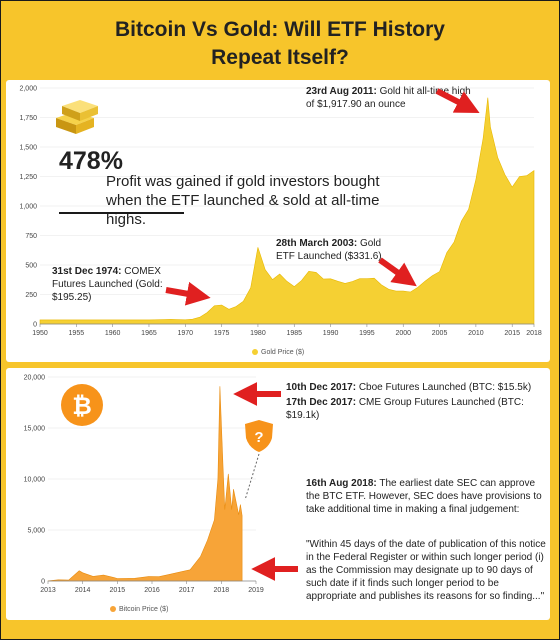  Describe the element at coordinates (31, 295) in the screenshot. I see `gold-y-tick-label: 250` at that location.